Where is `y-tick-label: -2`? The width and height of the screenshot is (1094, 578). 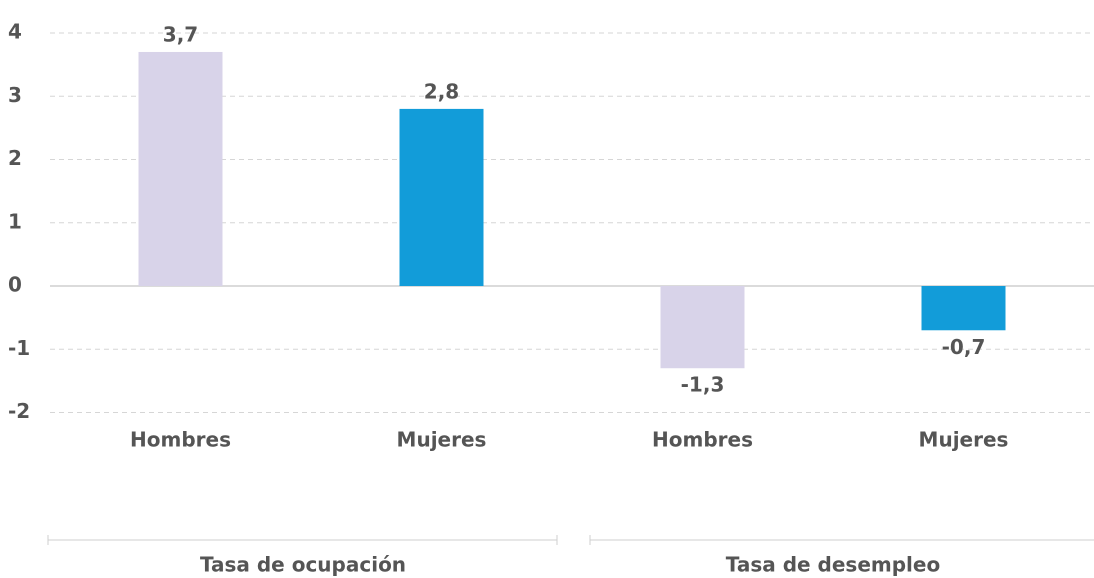 y-tick-label: -2 is located at coordinates (19, 411).